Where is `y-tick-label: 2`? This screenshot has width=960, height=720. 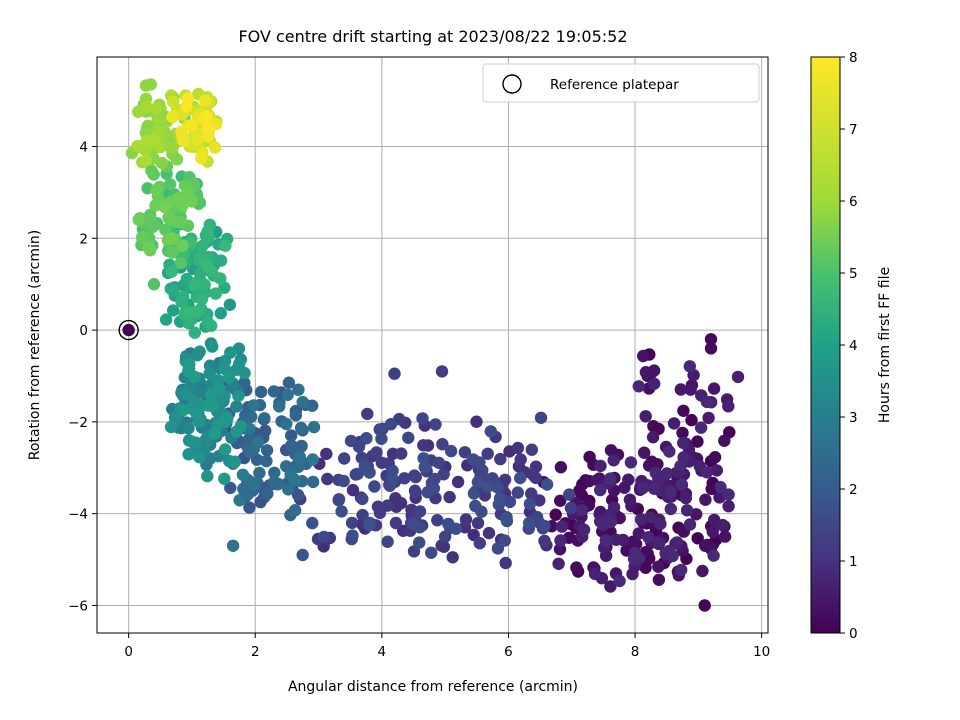
y-tick-label: 2 is located at coordinates (83, 239).